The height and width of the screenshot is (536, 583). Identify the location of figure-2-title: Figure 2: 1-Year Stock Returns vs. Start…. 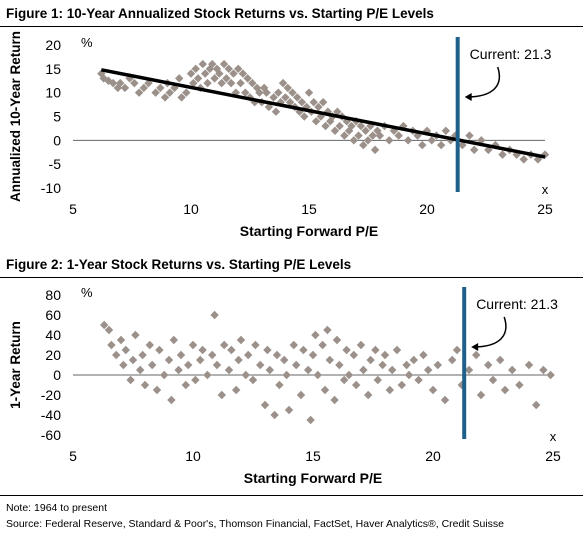
(179, 264).